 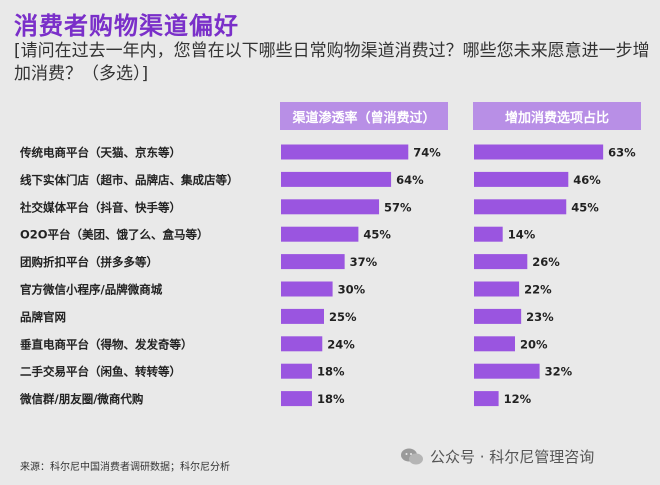 What do you see at coordinates (352, 290) in the screenshot?
I see `data-label: 30%` at bounding box center [352, 290].